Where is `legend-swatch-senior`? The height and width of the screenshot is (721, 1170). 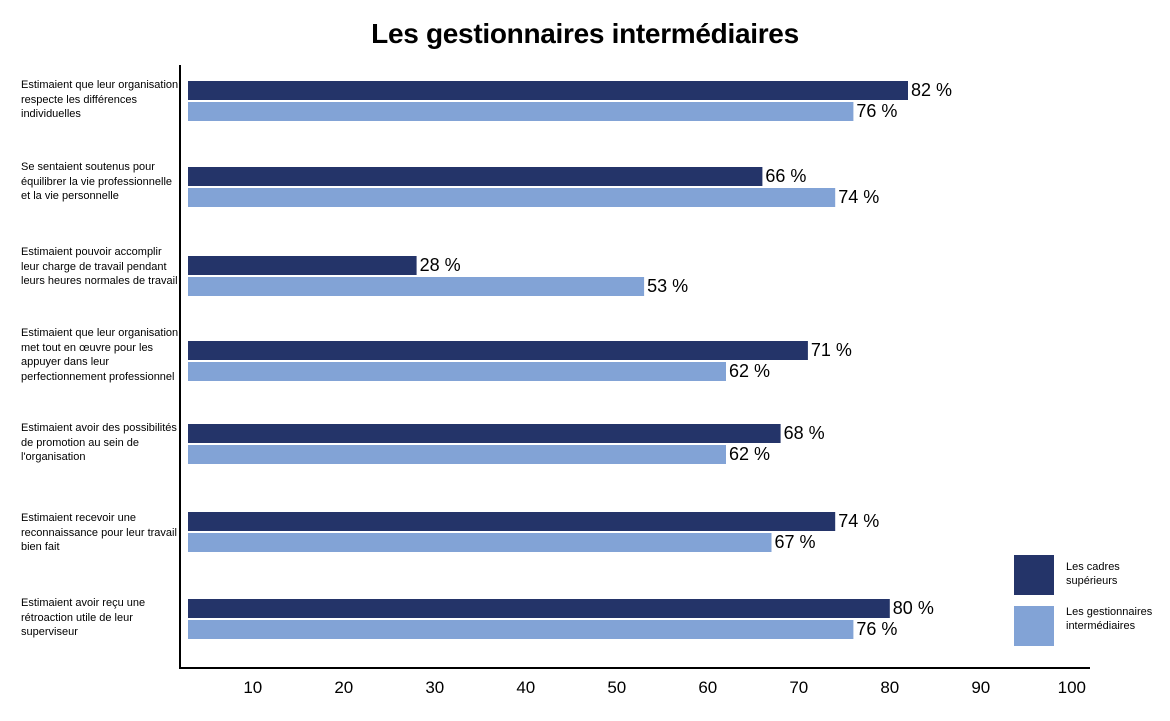 legend-swatch-senior is located at coordinates (1034, 575).